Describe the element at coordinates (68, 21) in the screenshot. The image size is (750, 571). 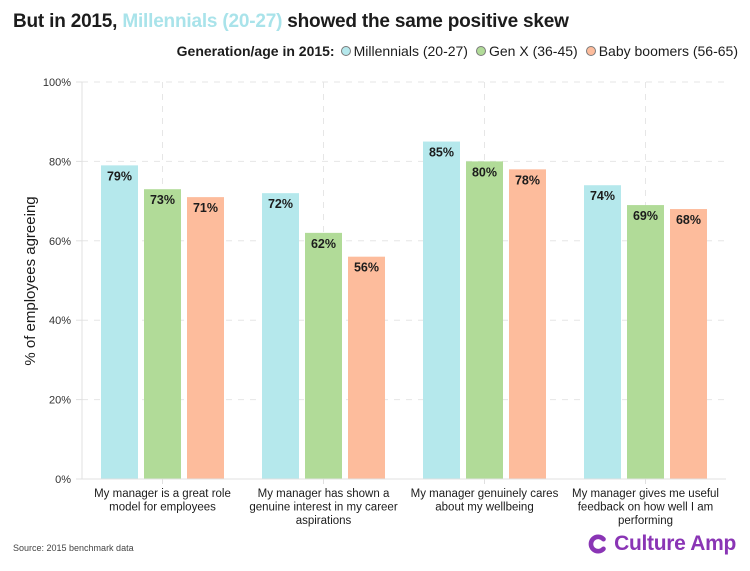
I see `title-prefix: But in 2015,` at that location.